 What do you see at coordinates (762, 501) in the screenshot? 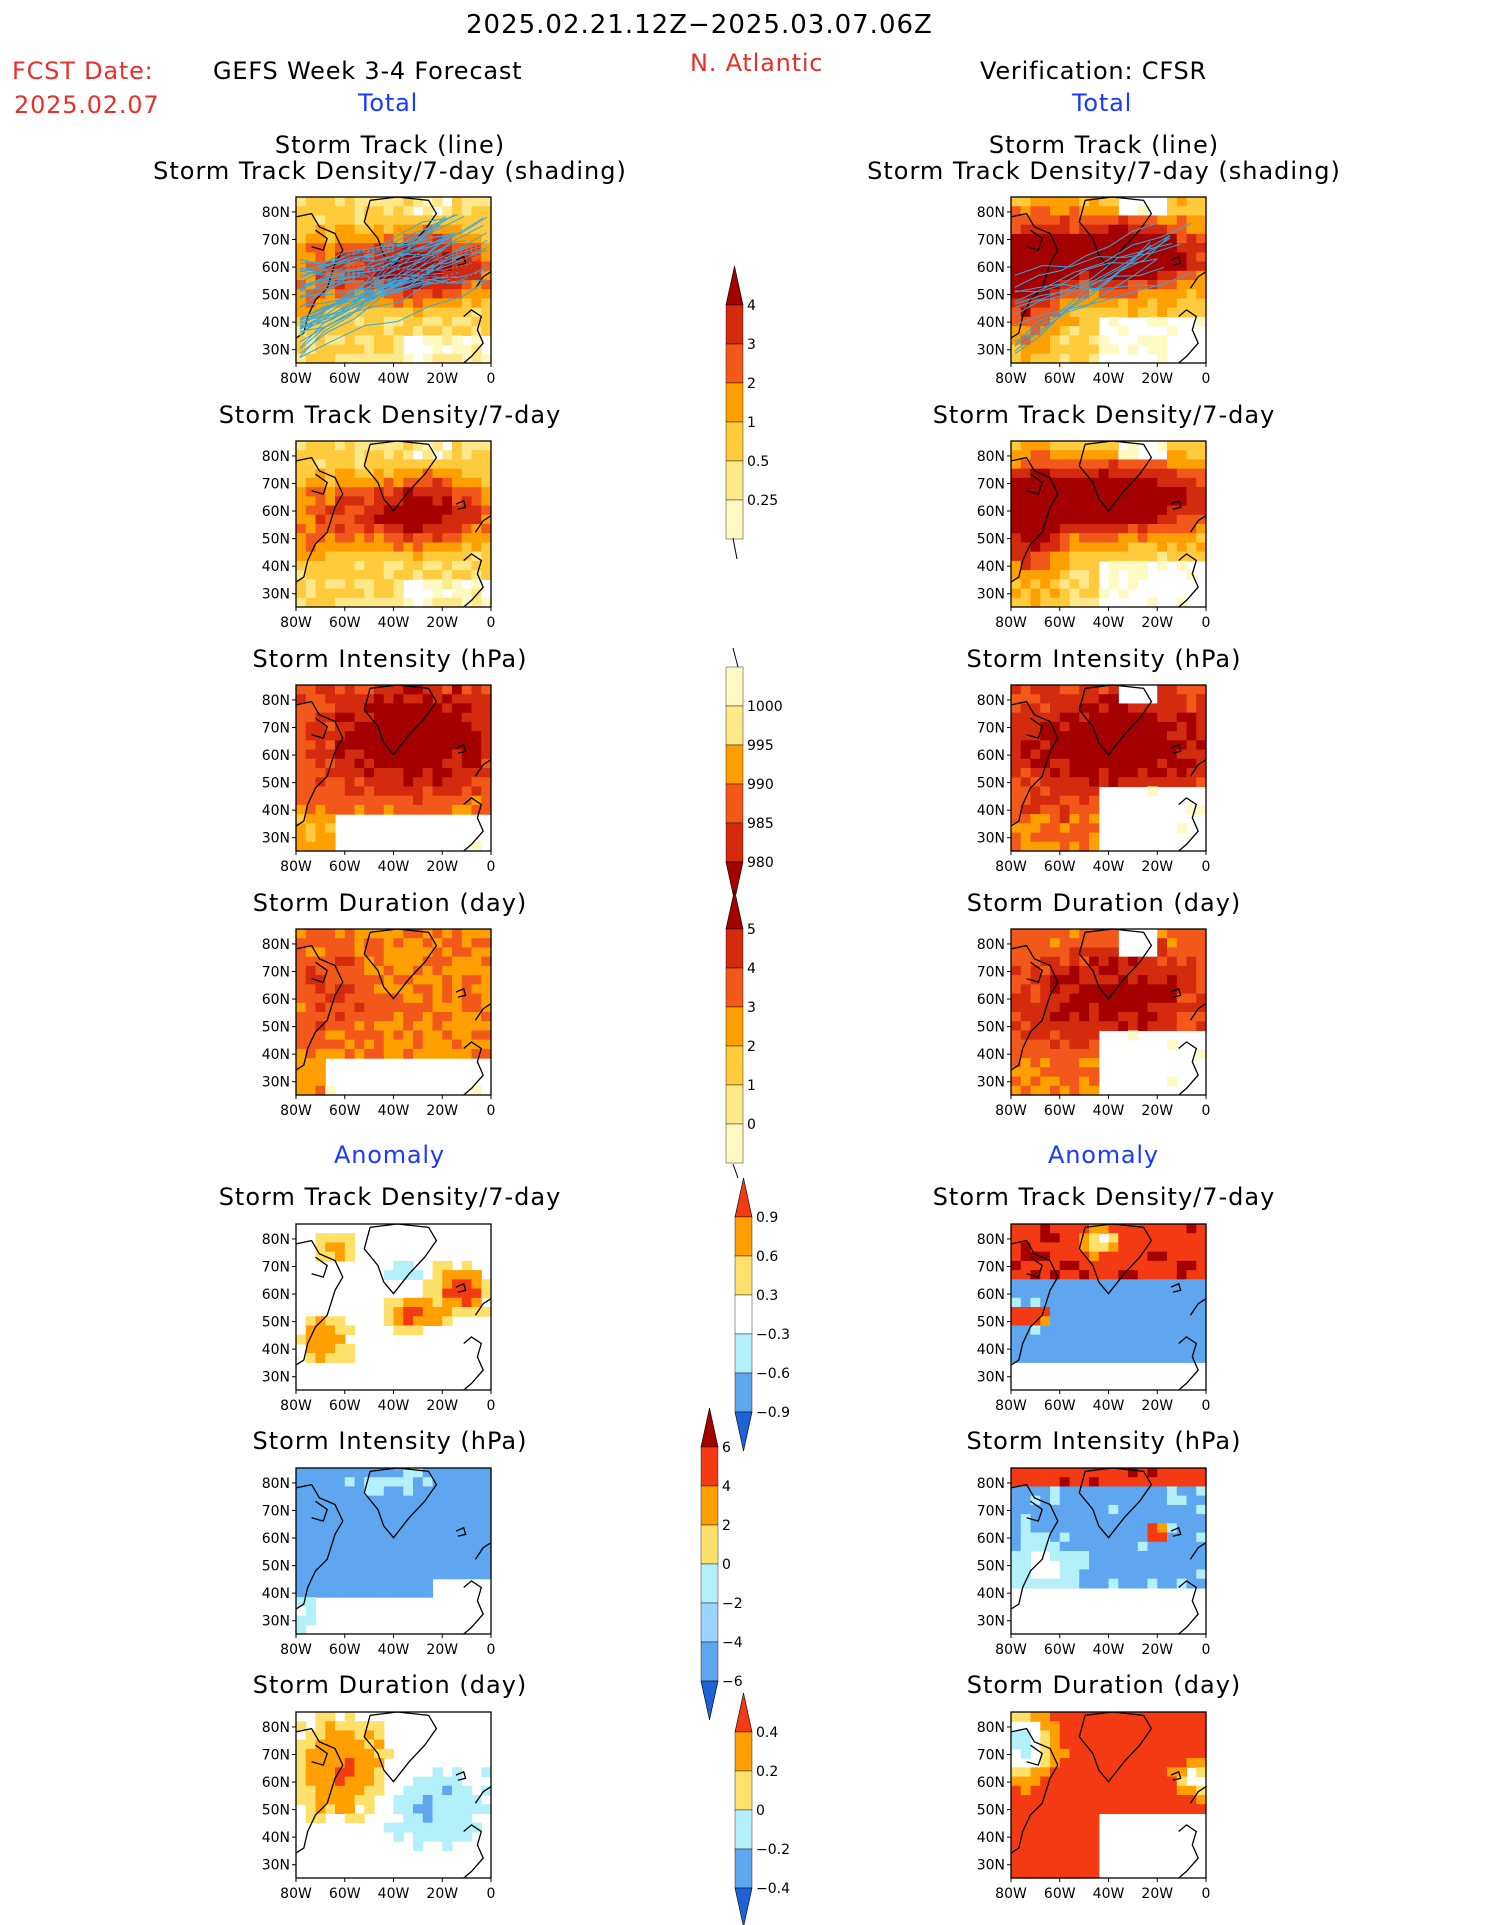
I see `colorbar-label: 0.25` at bounding box center [762, 501].